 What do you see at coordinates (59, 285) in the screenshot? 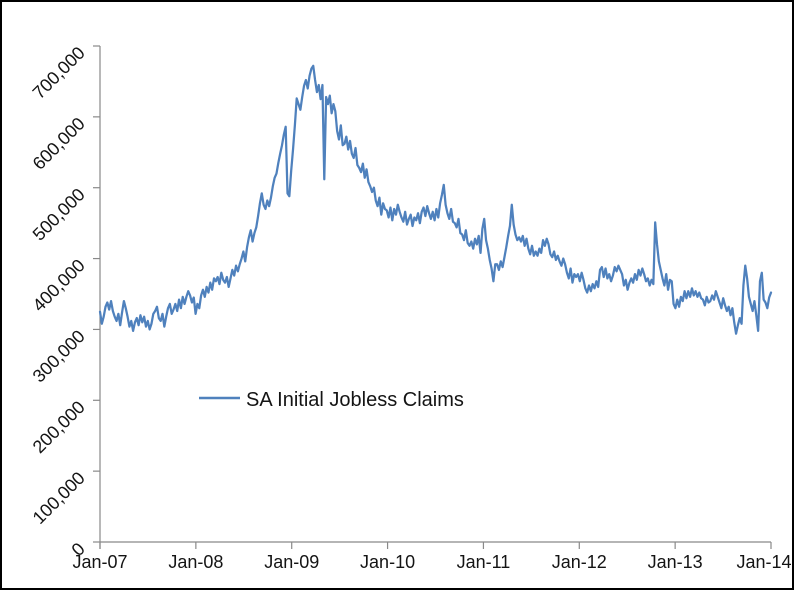
I see `y-axis-tick-label: 400,000` at bounding box center [59, 285].